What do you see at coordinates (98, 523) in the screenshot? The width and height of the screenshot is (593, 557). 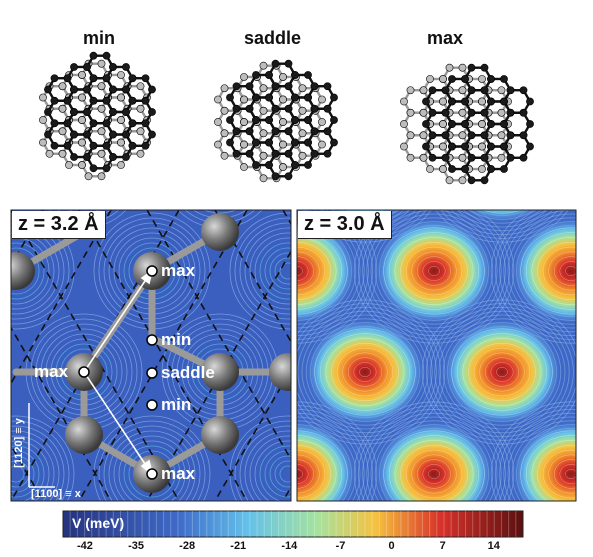 I see `colorbar-title: V (meV)` at bounding box center [98, 523].